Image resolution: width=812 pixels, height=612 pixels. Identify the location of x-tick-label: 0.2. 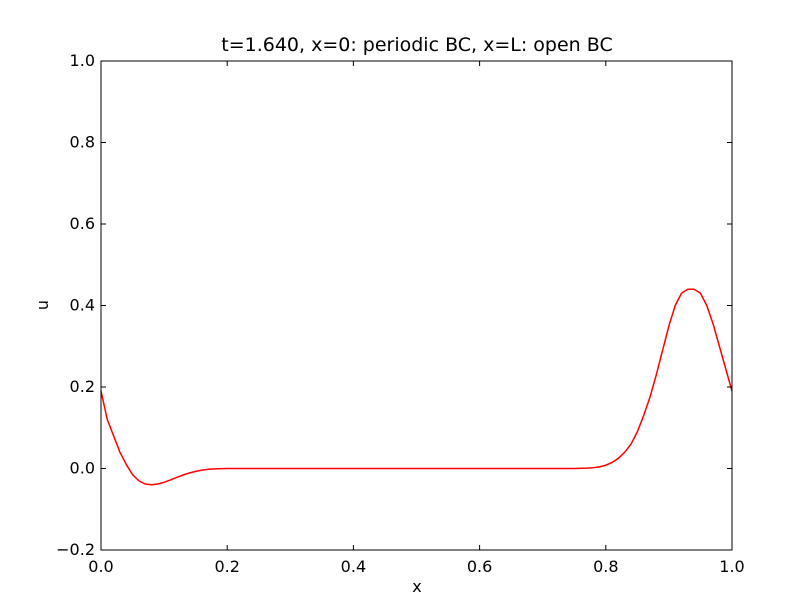
(226, 566).